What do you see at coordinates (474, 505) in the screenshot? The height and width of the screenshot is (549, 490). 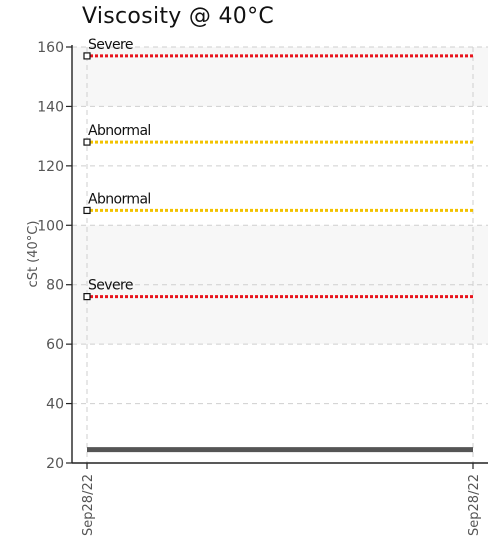 I see `x-tick-label-1: Sep28/22` at bounding box center [474, 505].